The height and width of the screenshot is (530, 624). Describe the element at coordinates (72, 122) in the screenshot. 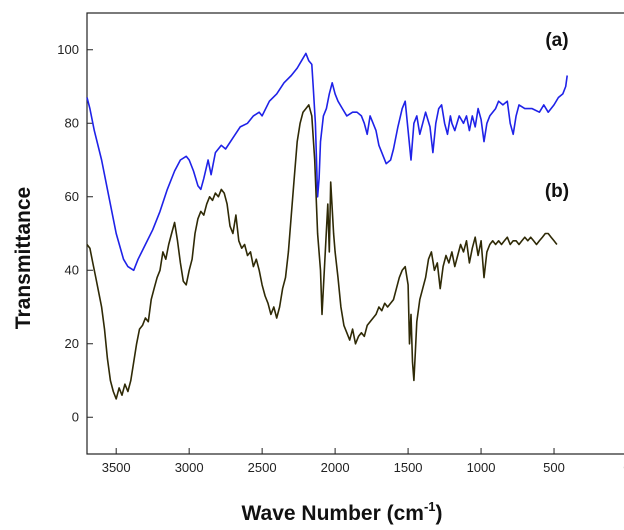

I see `y-tick-label: 80` at that location.